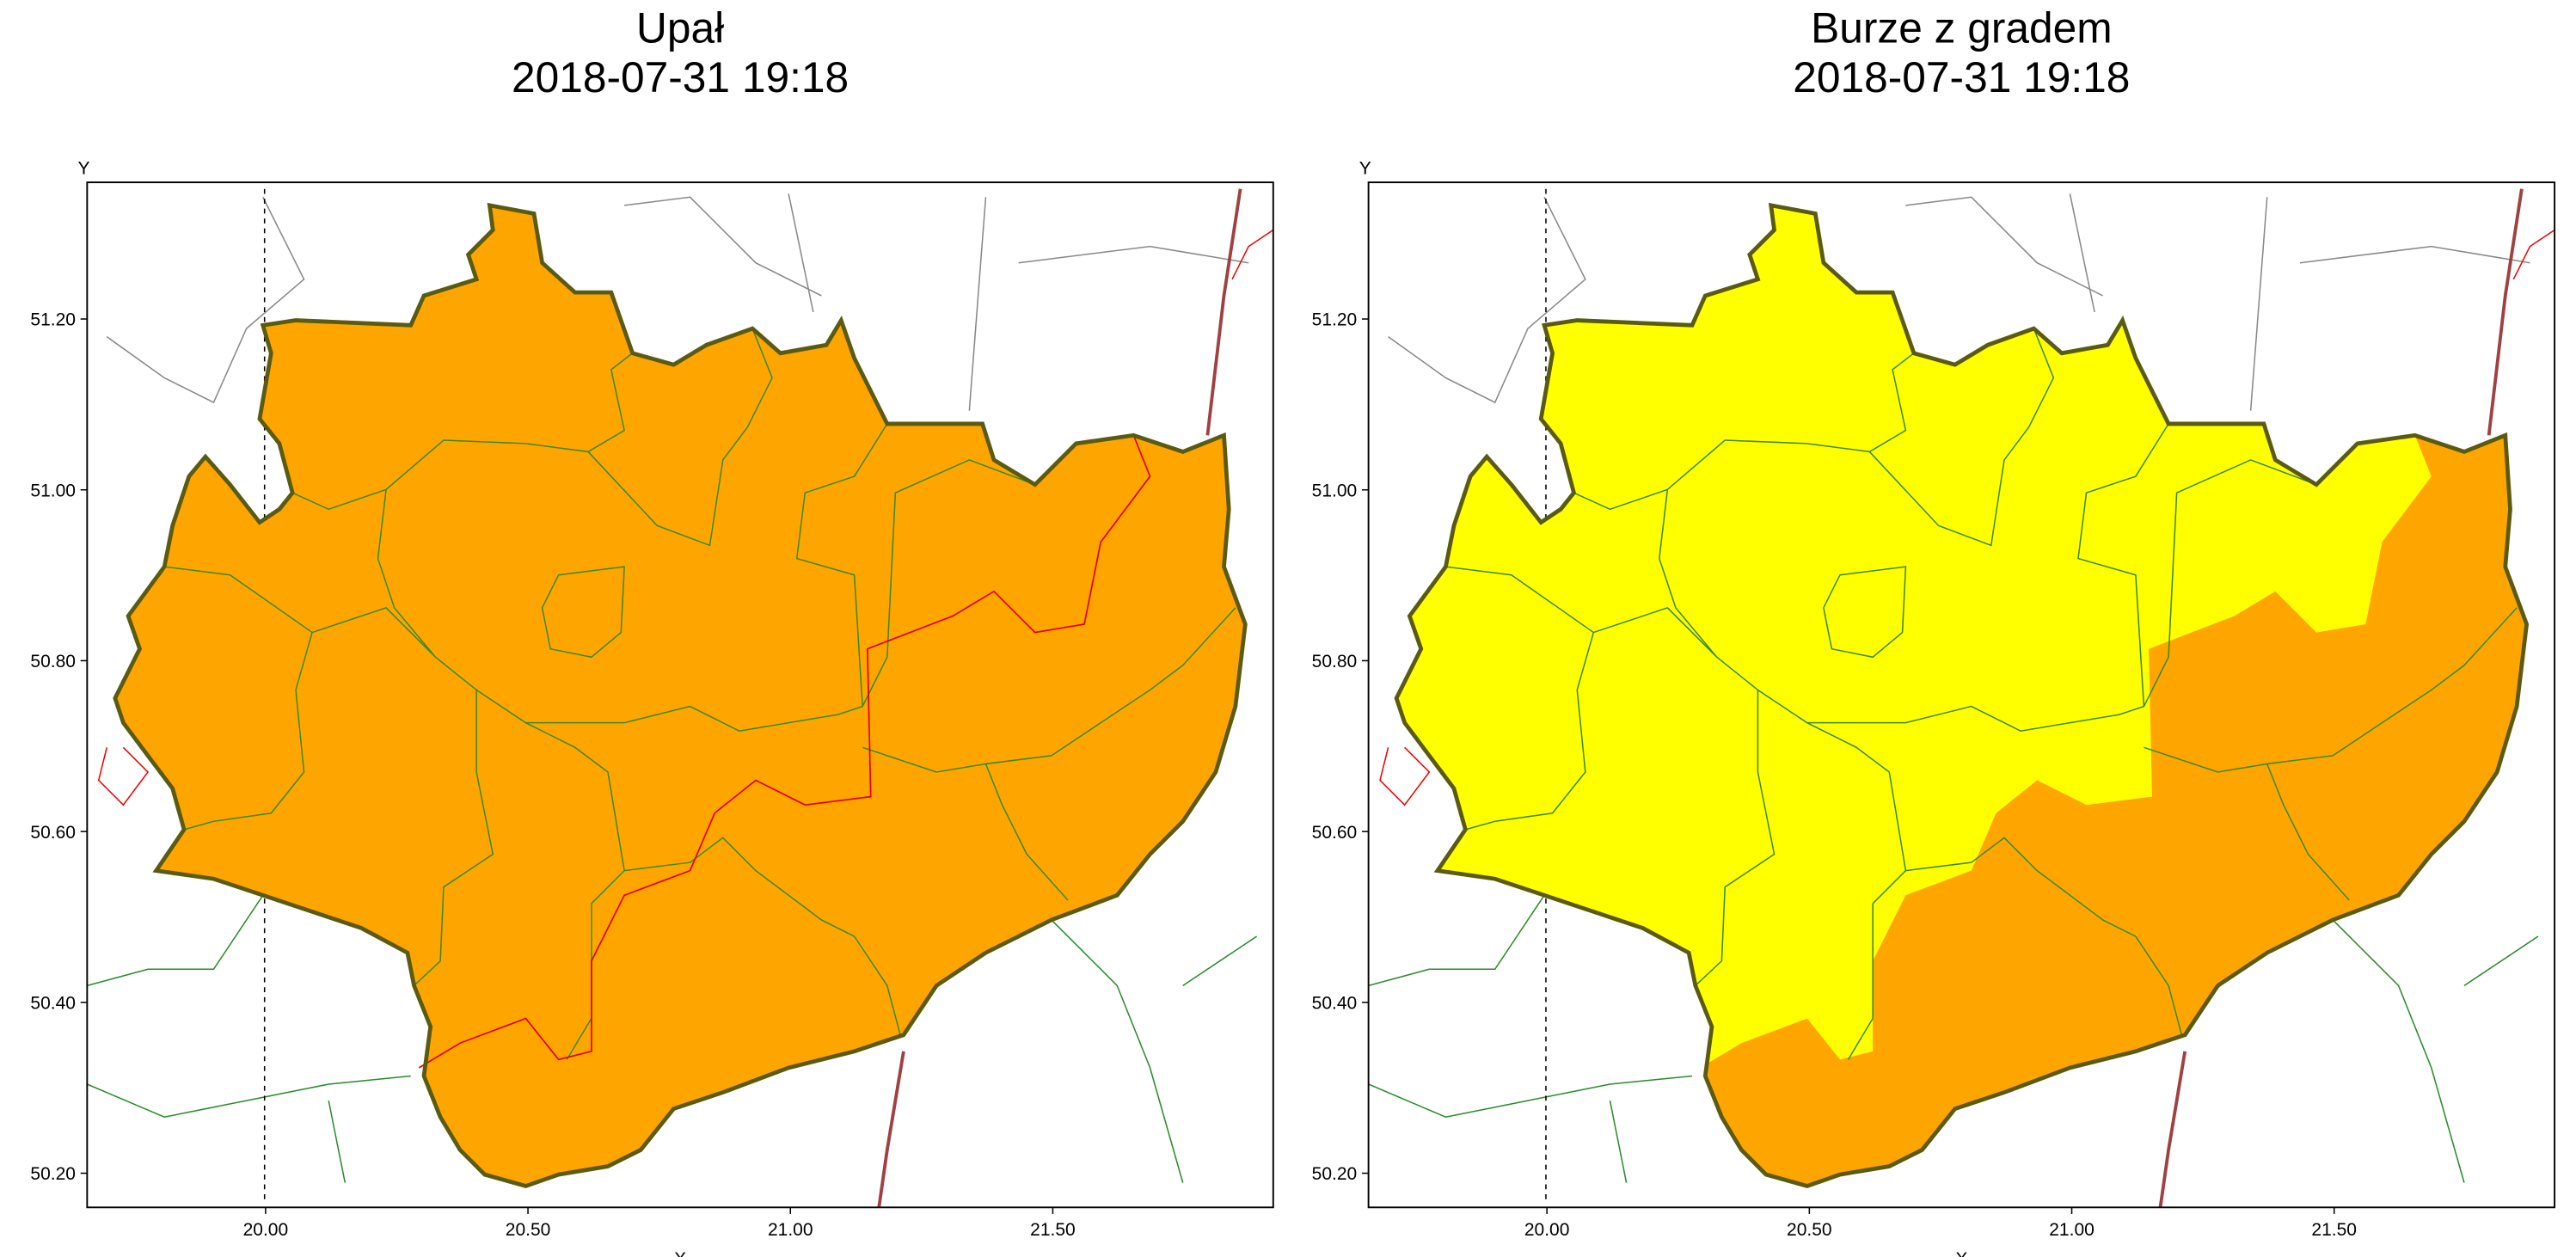 This screenshot has width=2576, height=1257. I want to click on map-title: Upał, so click(680, 28).